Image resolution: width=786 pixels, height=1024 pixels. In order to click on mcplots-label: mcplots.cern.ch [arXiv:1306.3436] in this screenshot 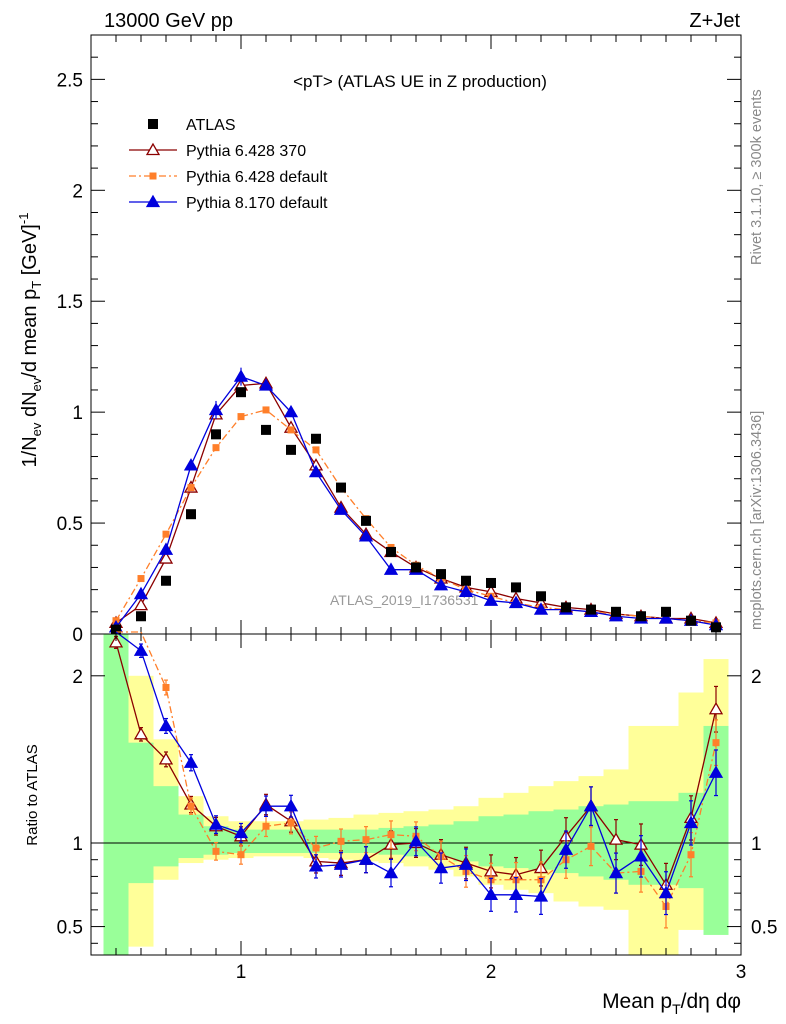, I will do `click(757, 520)`.